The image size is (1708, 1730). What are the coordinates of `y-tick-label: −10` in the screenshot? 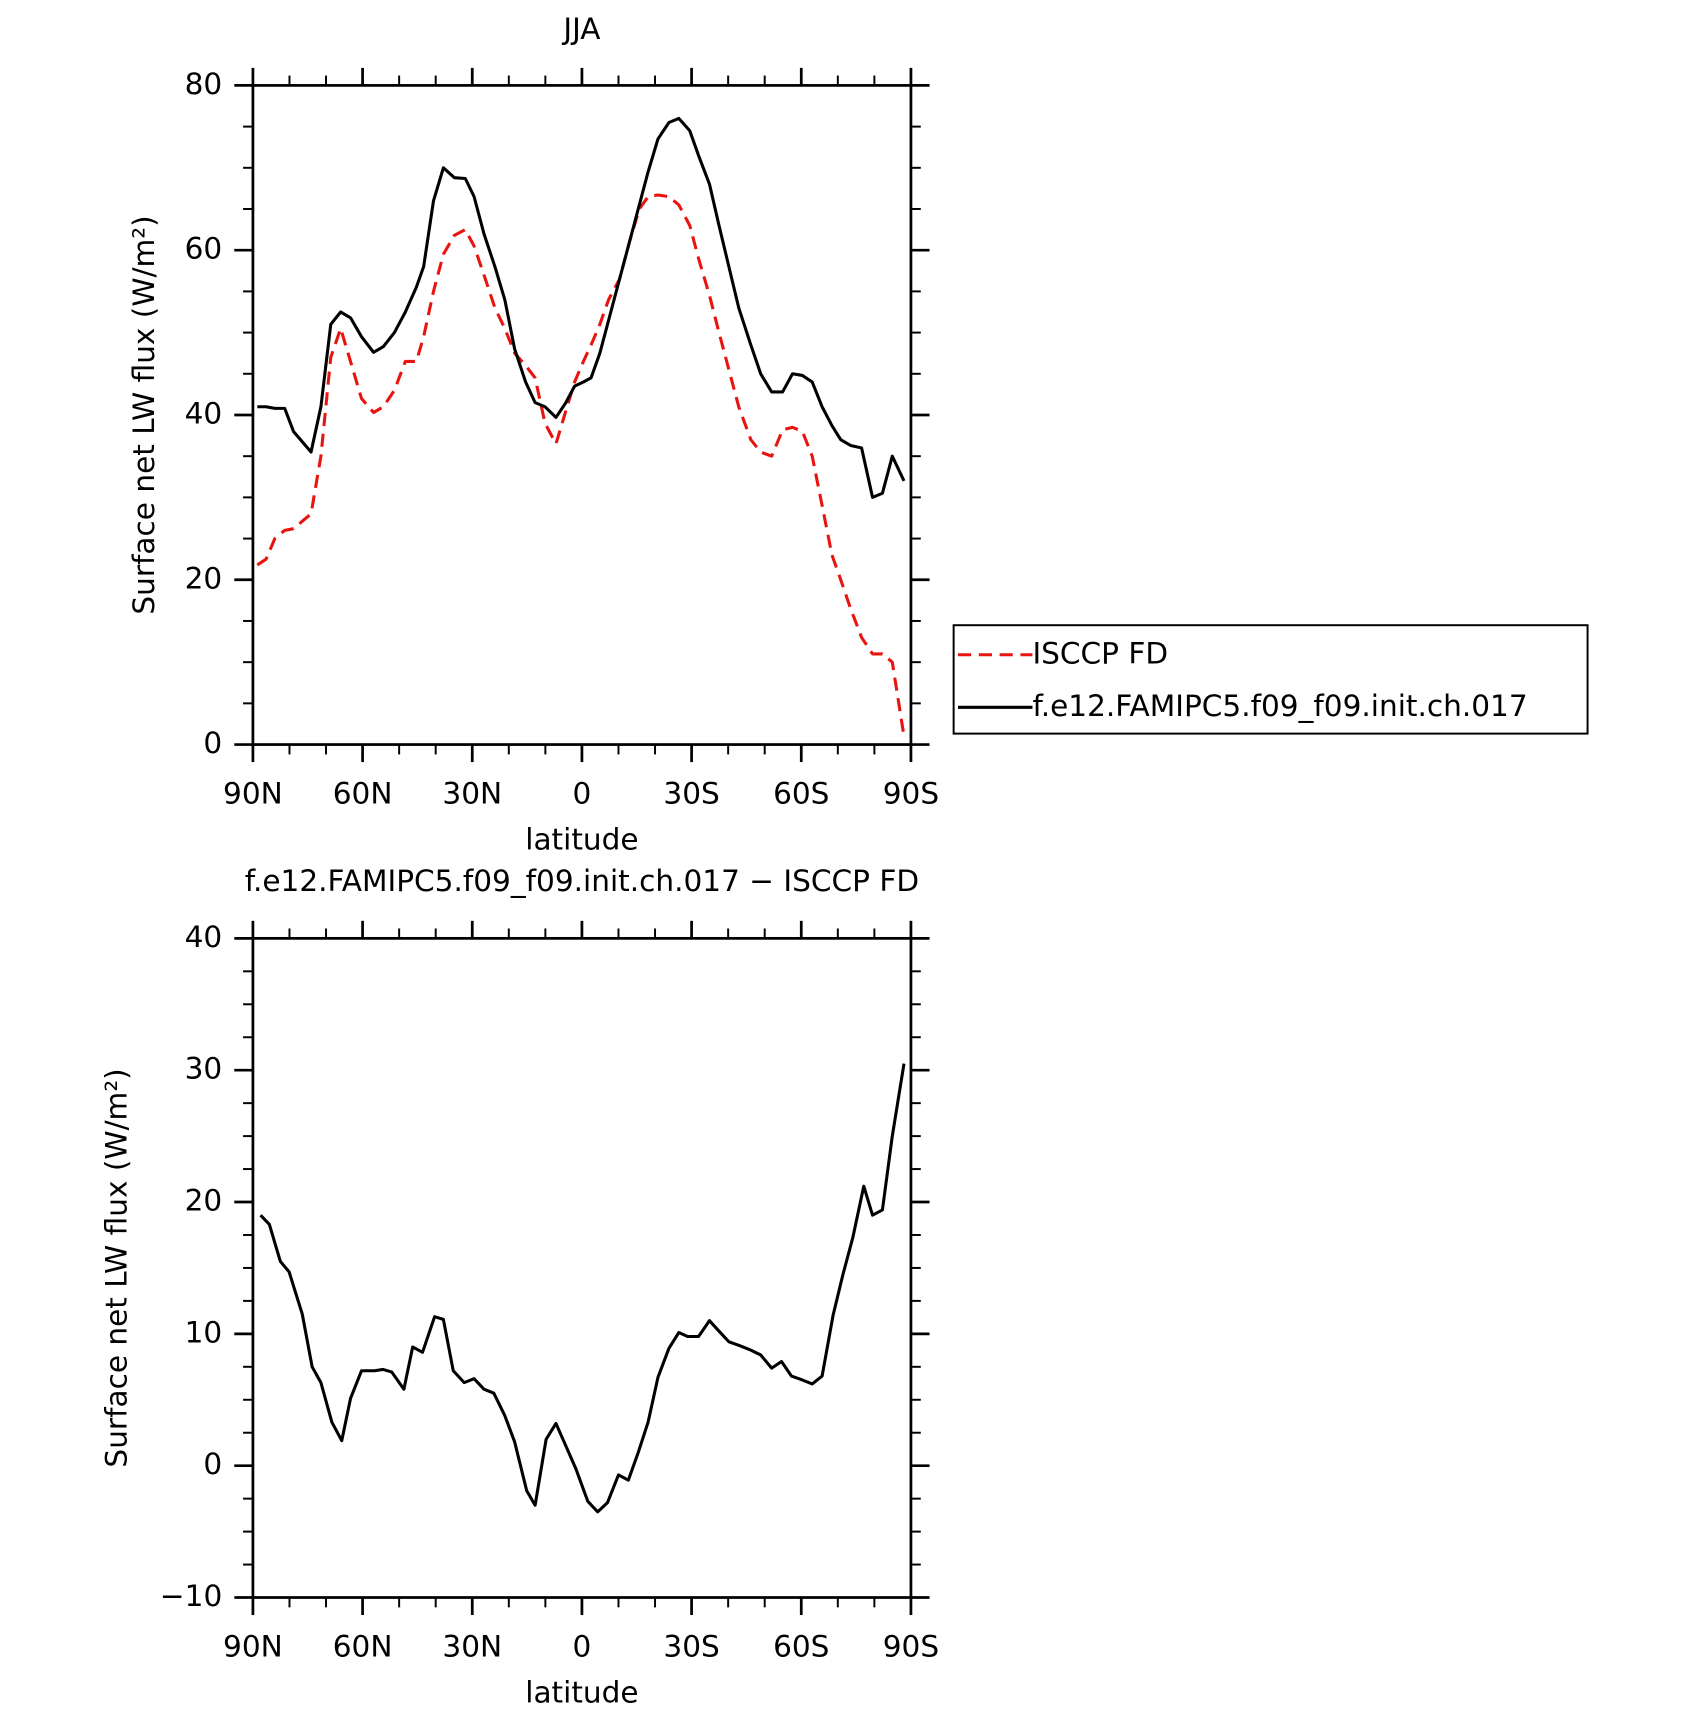 It's located at (191, 1596).